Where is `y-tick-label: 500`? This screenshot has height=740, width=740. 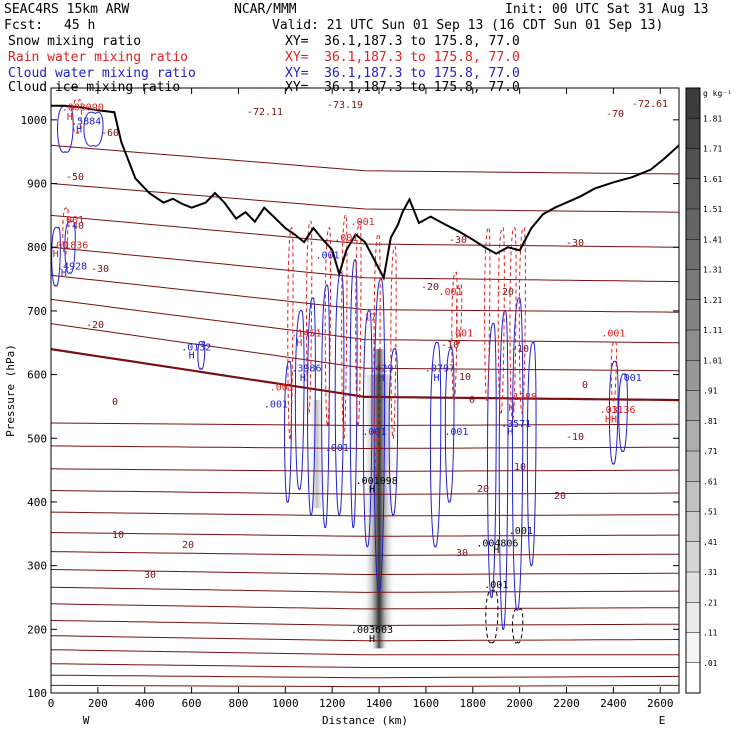
y-tick-label: 500 is located at coordinates (37, 438).